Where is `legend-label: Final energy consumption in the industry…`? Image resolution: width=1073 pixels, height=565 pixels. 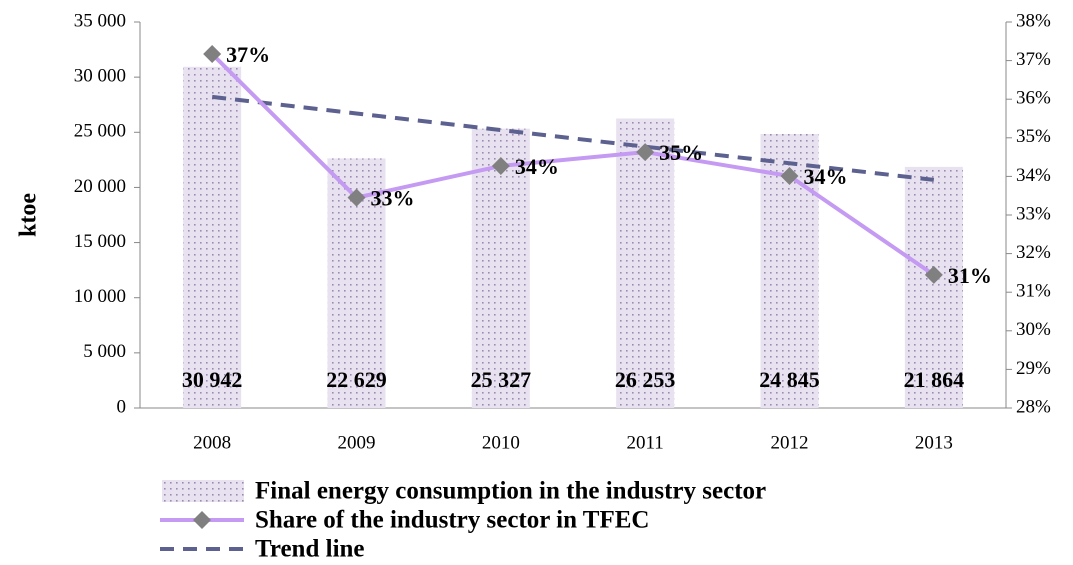 legend-label: Final energy consumption in the industry… is located at coordinates (510, 491).